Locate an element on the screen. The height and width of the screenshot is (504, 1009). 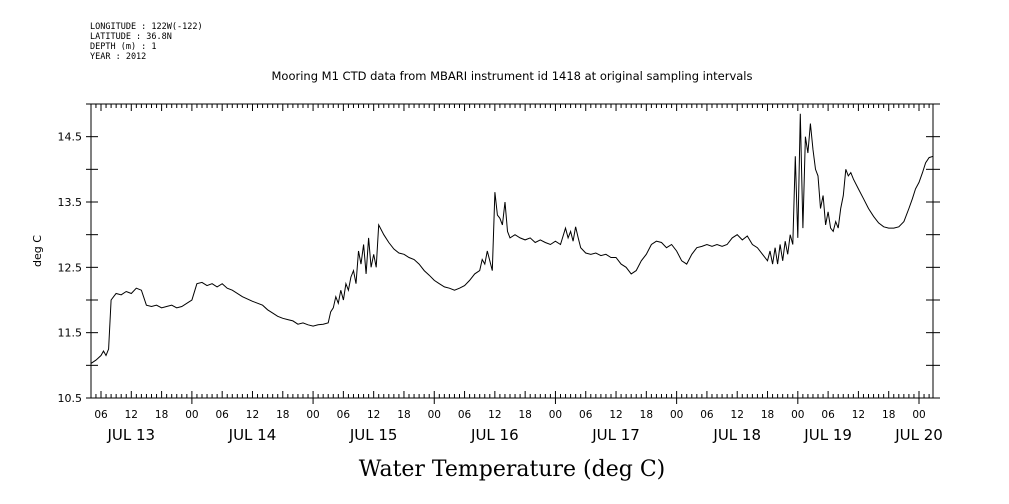
latitude-label: LATITUDE : 36.8N is located at coordinates (131, 37).